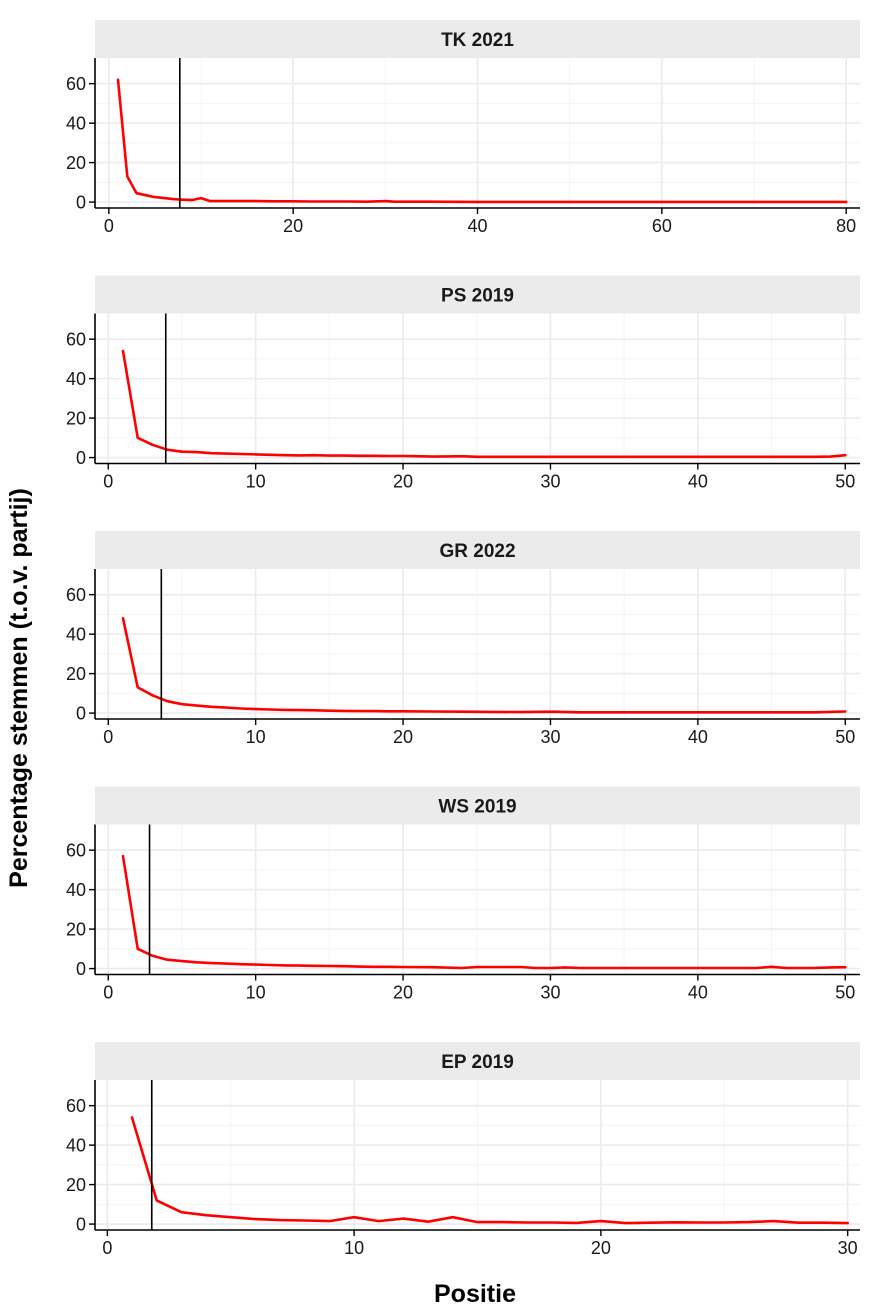  What do you see at coordinates (846, 226) in the screenshot?
I see `x-tick-label: 80` at bounding box center [846, 226].